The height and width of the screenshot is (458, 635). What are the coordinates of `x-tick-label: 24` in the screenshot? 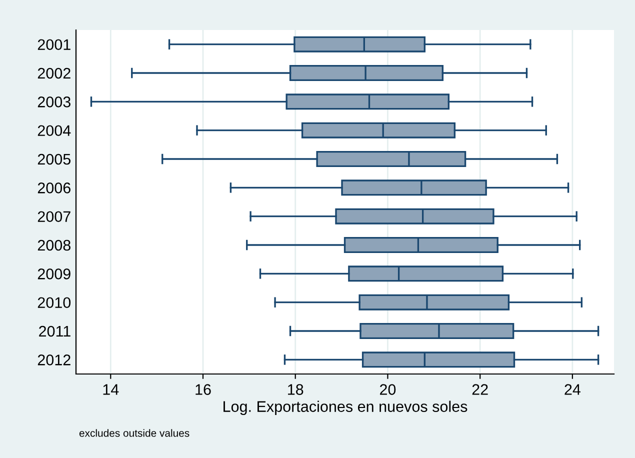 It's located at (572, 389).